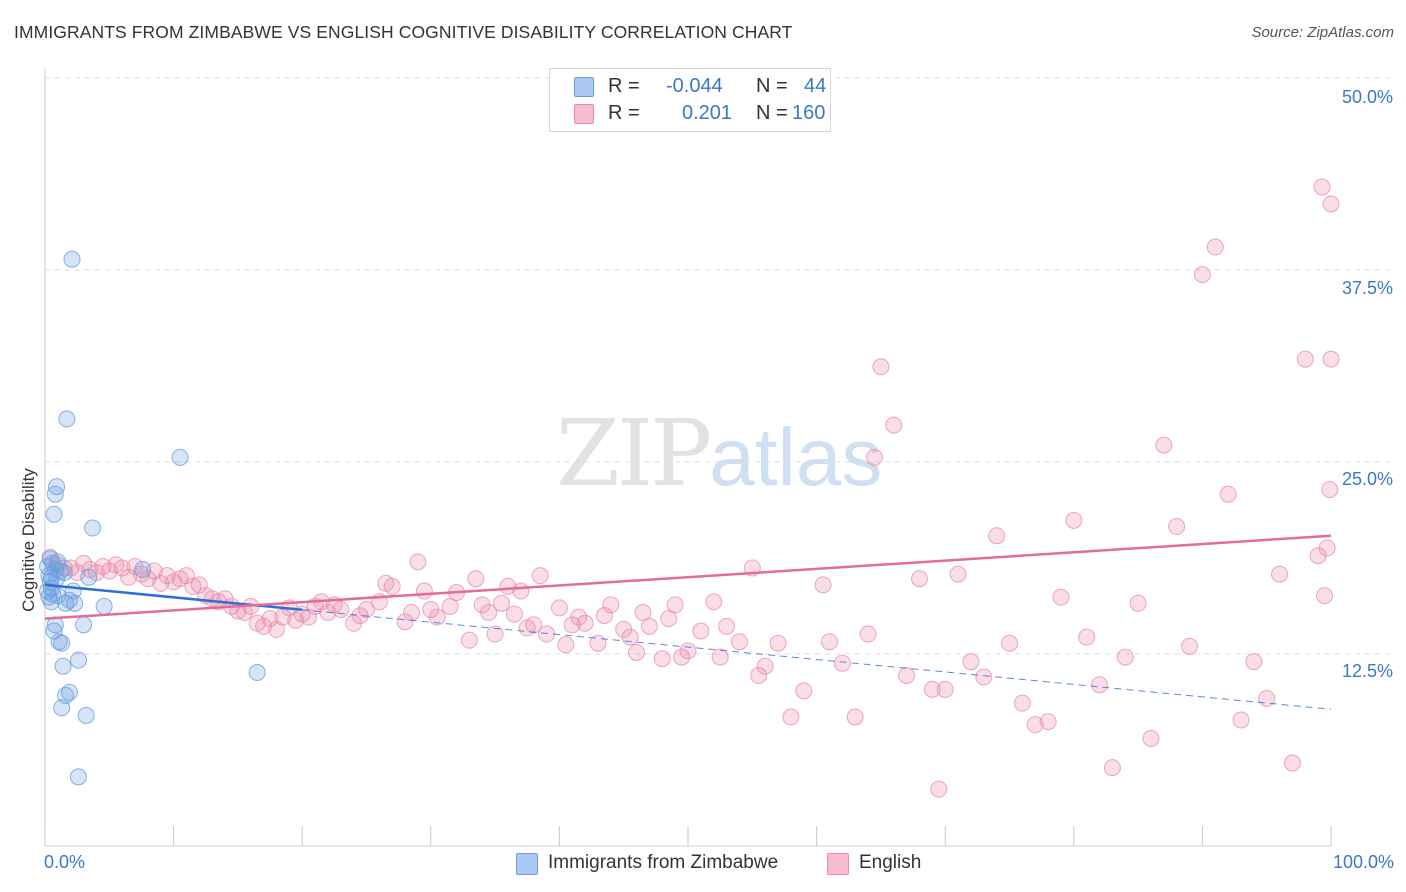 The width and height of the screenshot is (1406, 892). I want to click on watermark-atlas: atlas, so click(796, 457).